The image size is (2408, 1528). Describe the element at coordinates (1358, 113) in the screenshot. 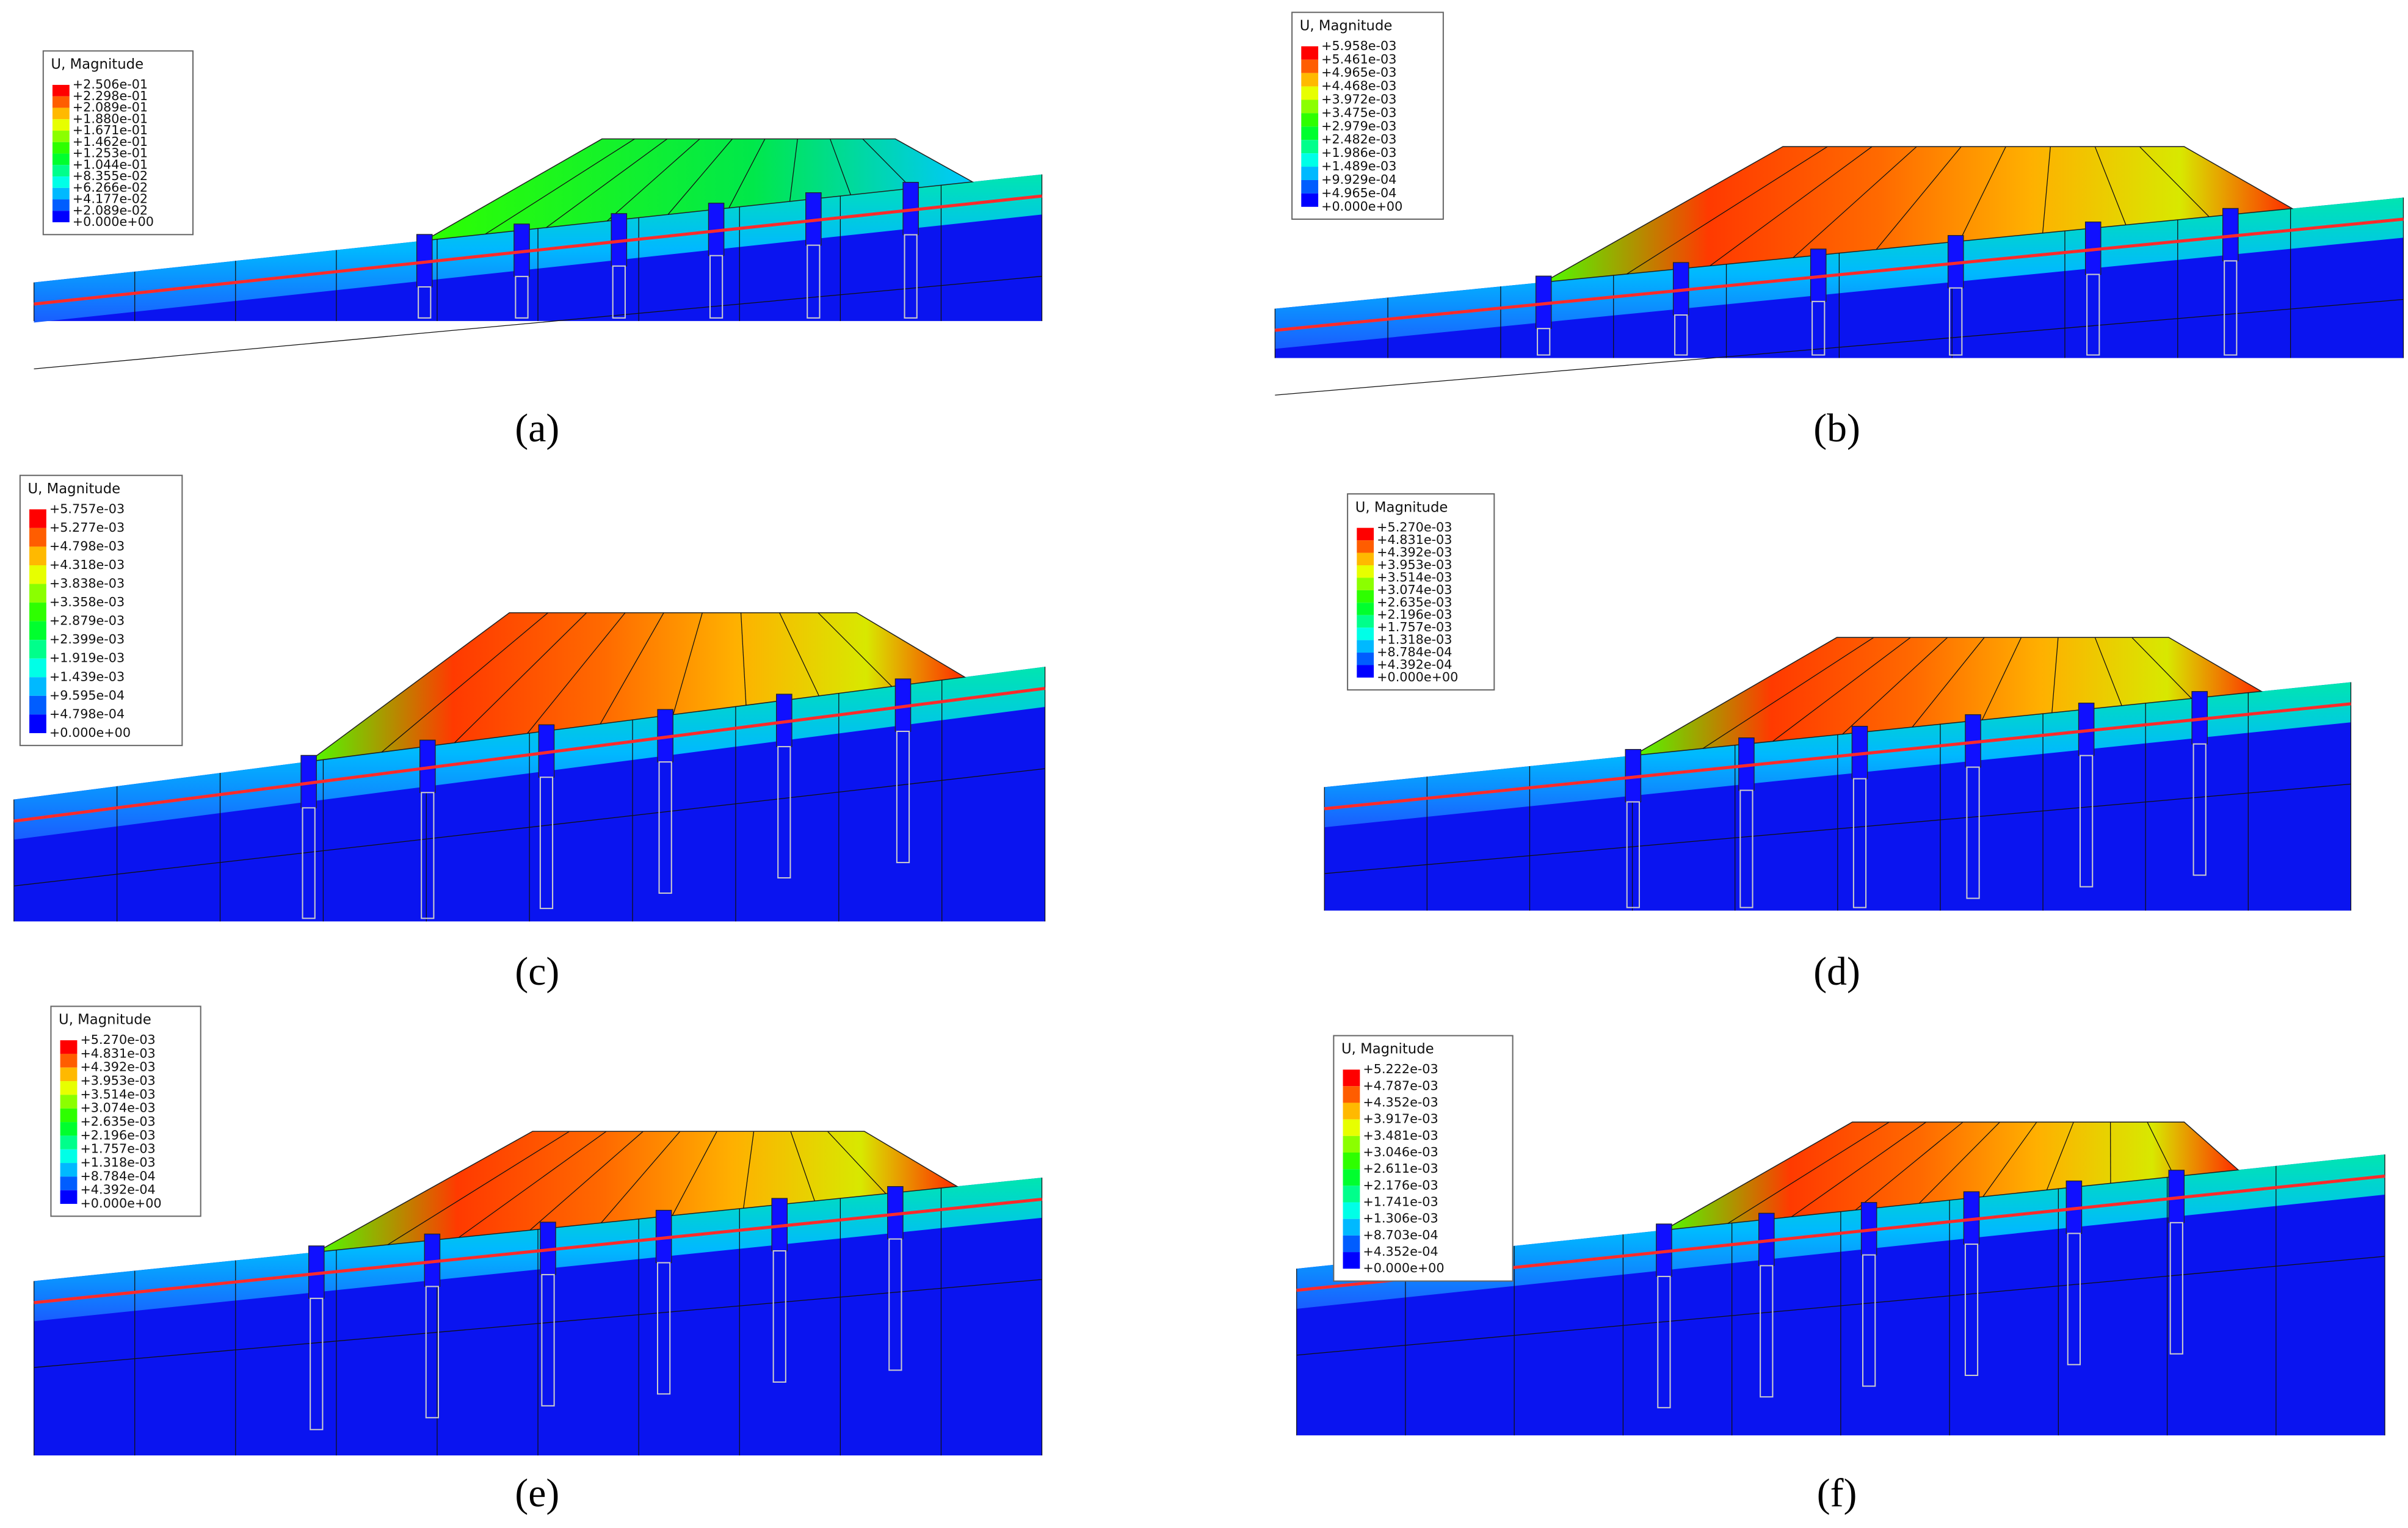

I see `legend-label: +3.475e-03` at that location.